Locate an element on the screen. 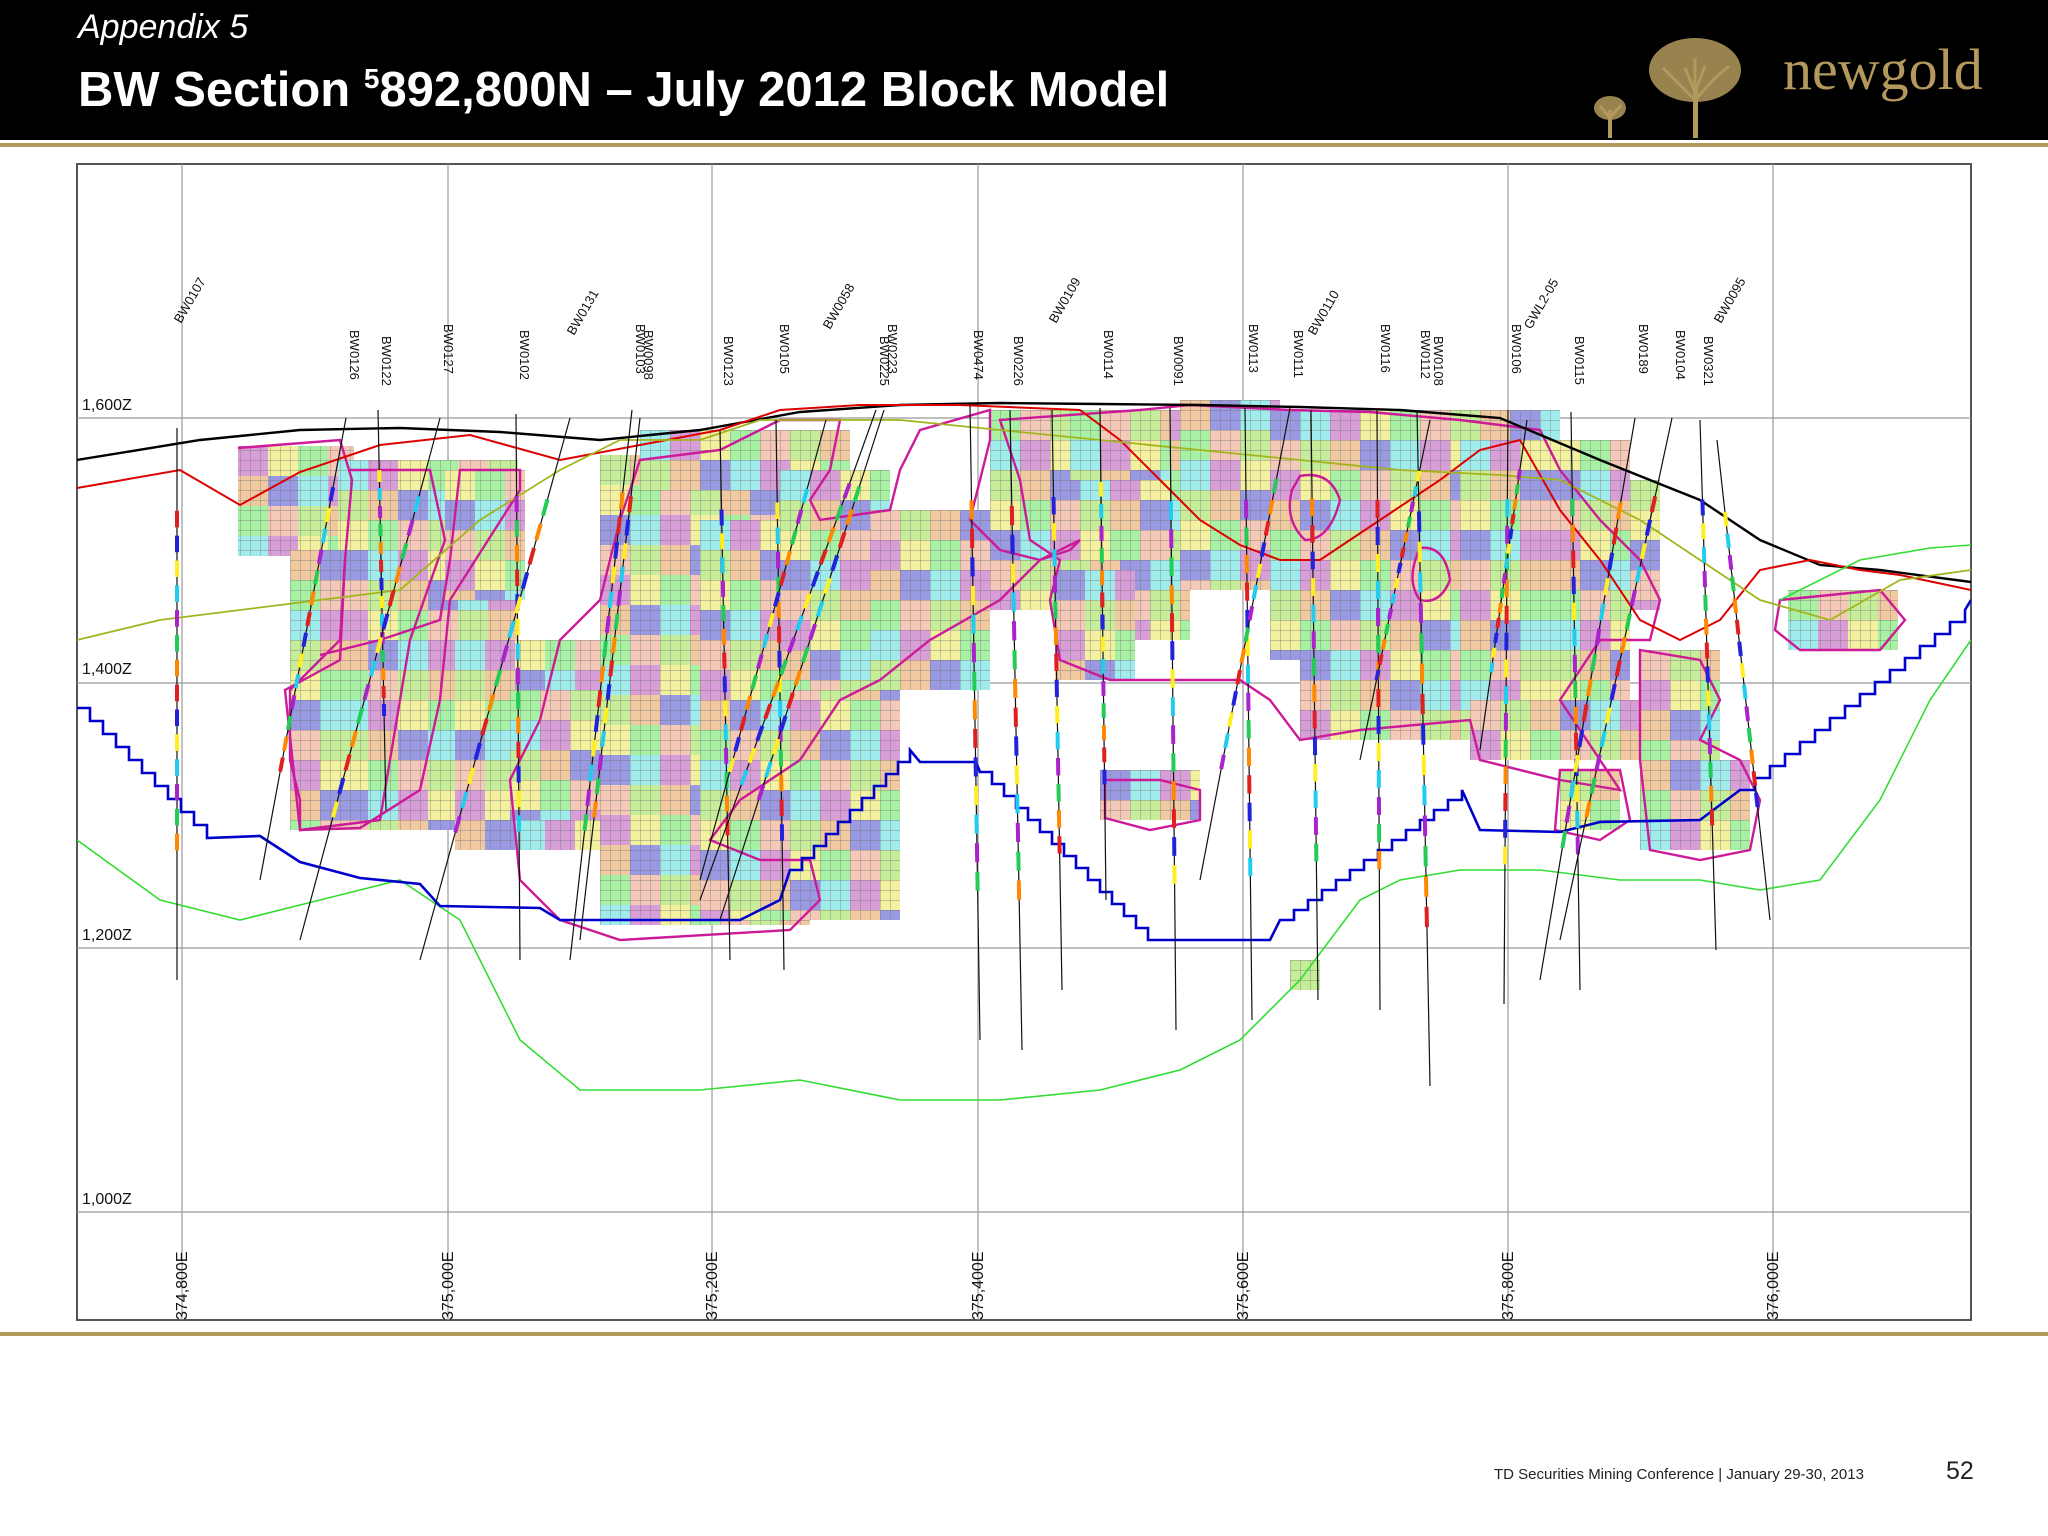 Image resolution: width=2048 pixels, height=1536 pixels. drillhole-label: BW0123 is located at coordinates (728, 361).